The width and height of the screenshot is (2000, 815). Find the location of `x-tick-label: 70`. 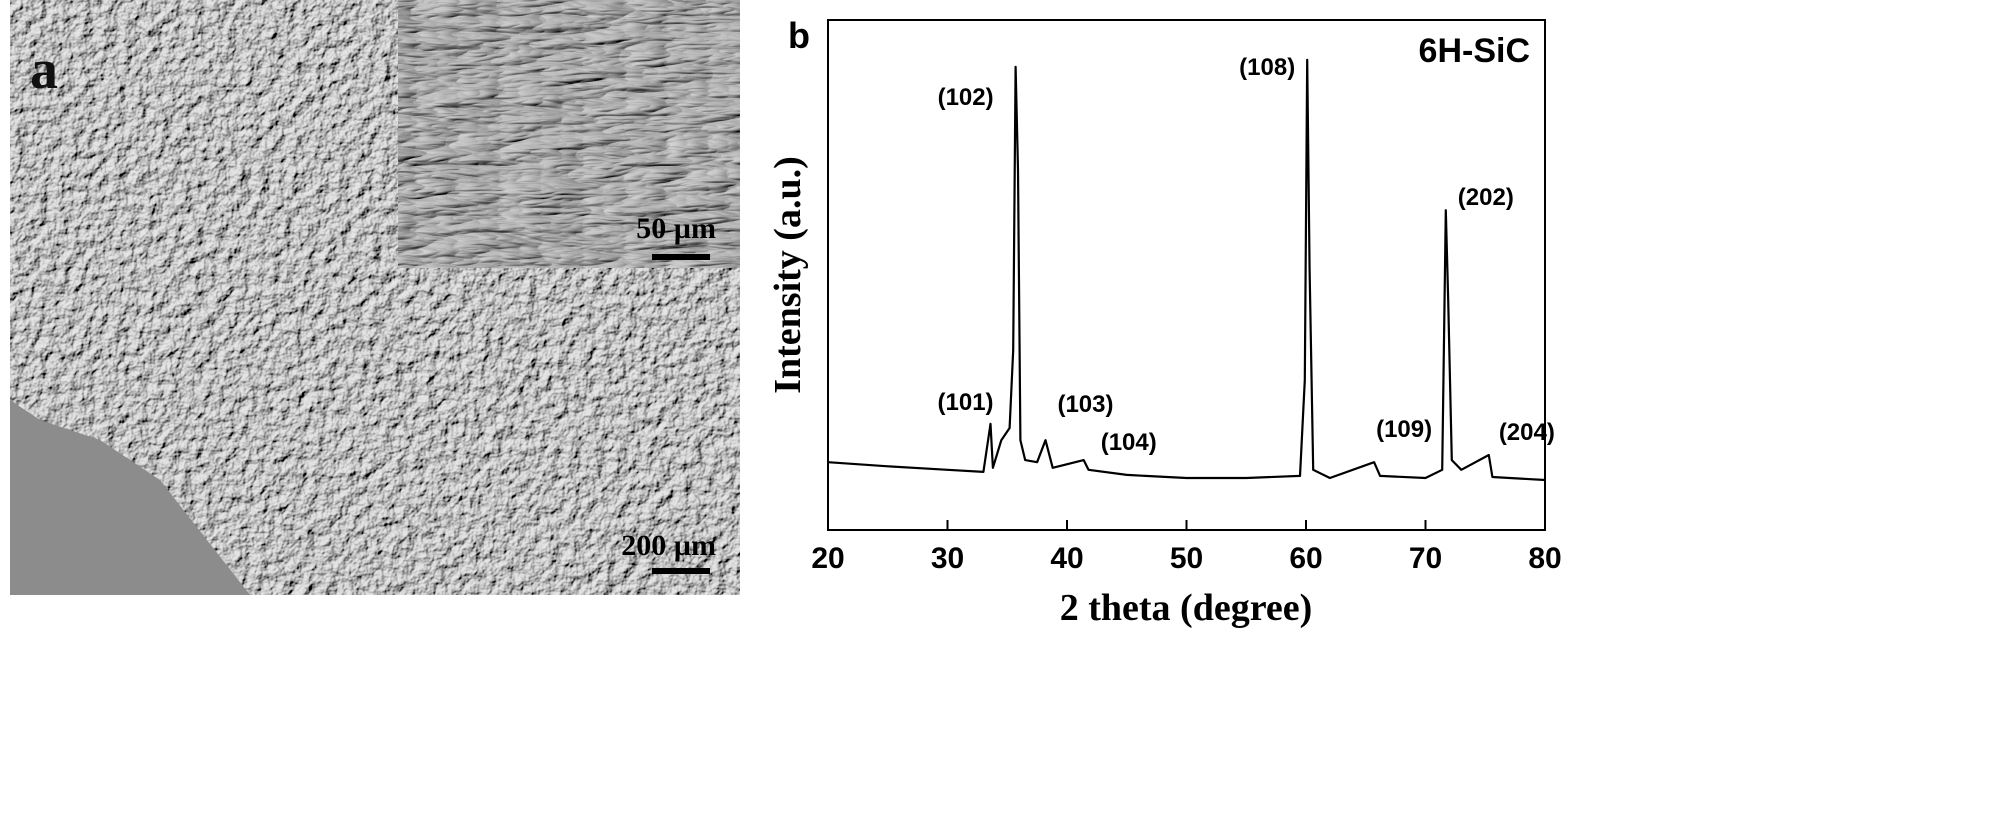

x-tick-label: 70 is located at coordinates (1425, 558).